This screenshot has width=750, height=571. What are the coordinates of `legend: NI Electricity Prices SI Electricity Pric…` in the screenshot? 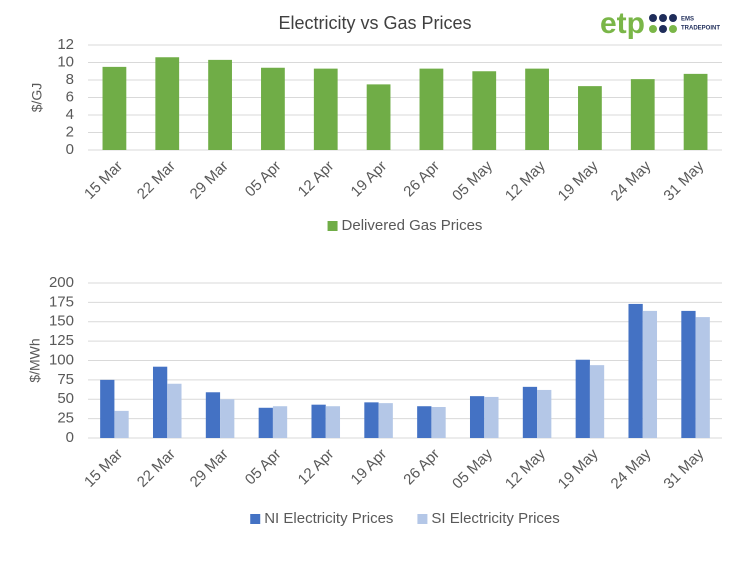 It's located at (405, 518).